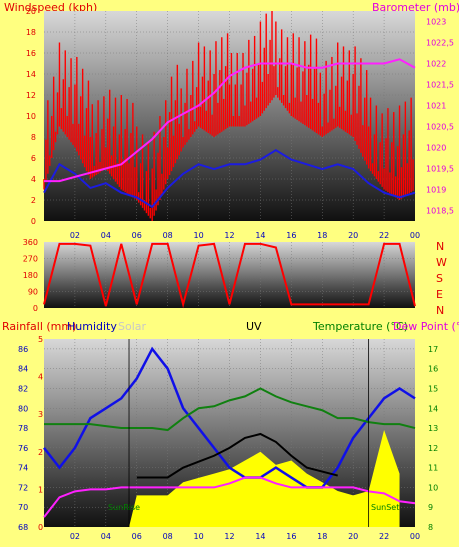 Image resolution: width=459 pixels, height=547 pixels. Describe the element at coordinates (415, 536) in the screenshot. I see `temp-x-tick-label: 00` at that location.